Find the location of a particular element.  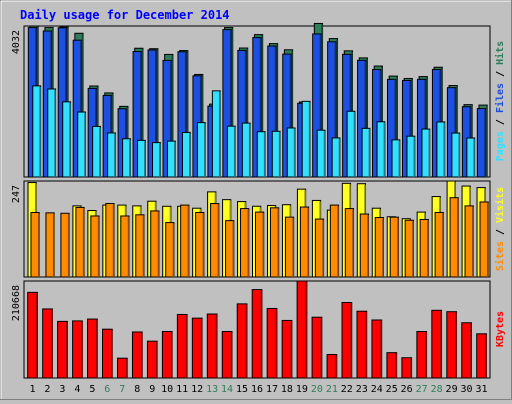

x-tick-label: 29 is located at coordinates (452, 389).